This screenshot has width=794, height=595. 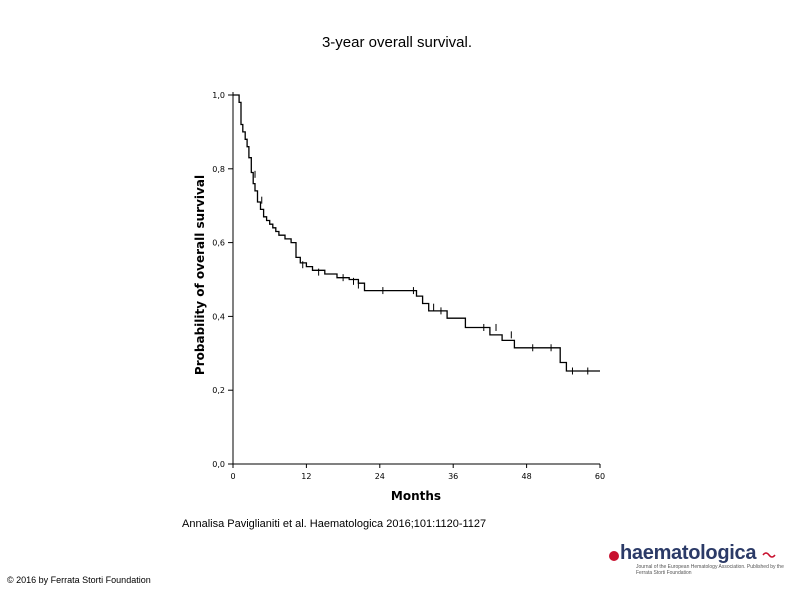 What do you see at coordinates (200, 275) in the screenshot?
I see `y-axis-title: Probability of overall survival` at bounding box center [200, 275].